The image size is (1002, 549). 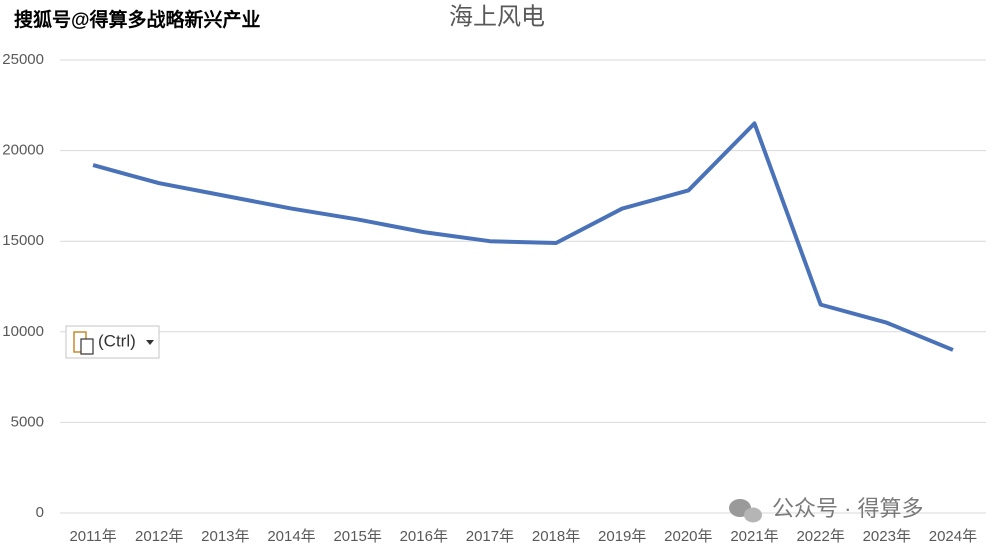 What do you see at coordinates (820, 536) in the screenshot?
I see `x-tick-label: 2022年` at bounding box center [820, 536].